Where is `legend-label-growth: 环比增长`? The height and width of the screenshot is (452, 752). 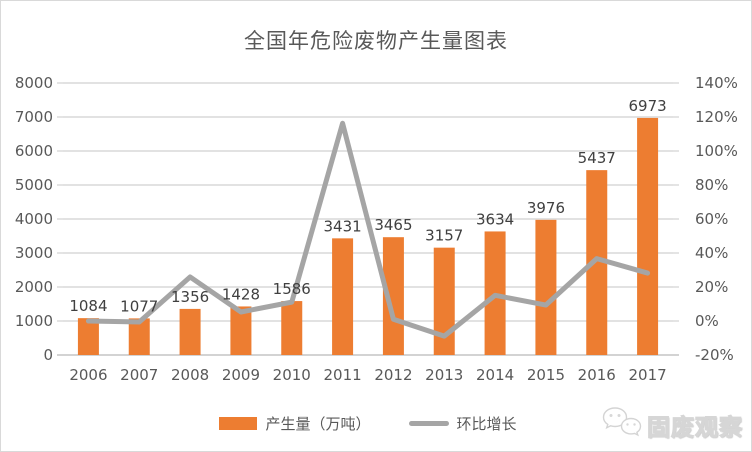 legend-label-growth: 环比增长 is located at coordinates (486, 423).